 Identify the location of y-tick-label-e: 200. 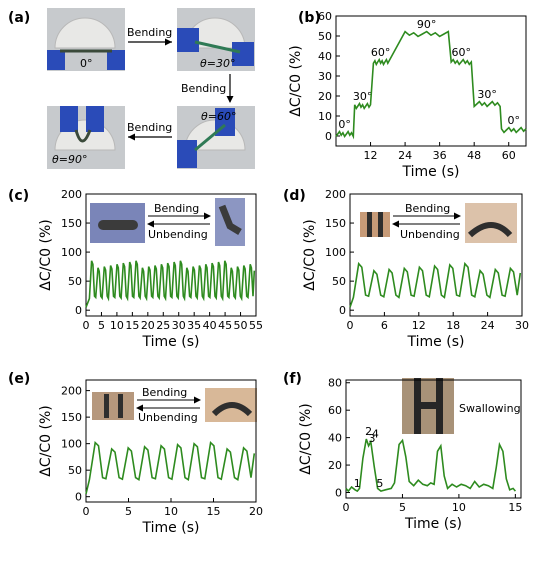
(71, 391).